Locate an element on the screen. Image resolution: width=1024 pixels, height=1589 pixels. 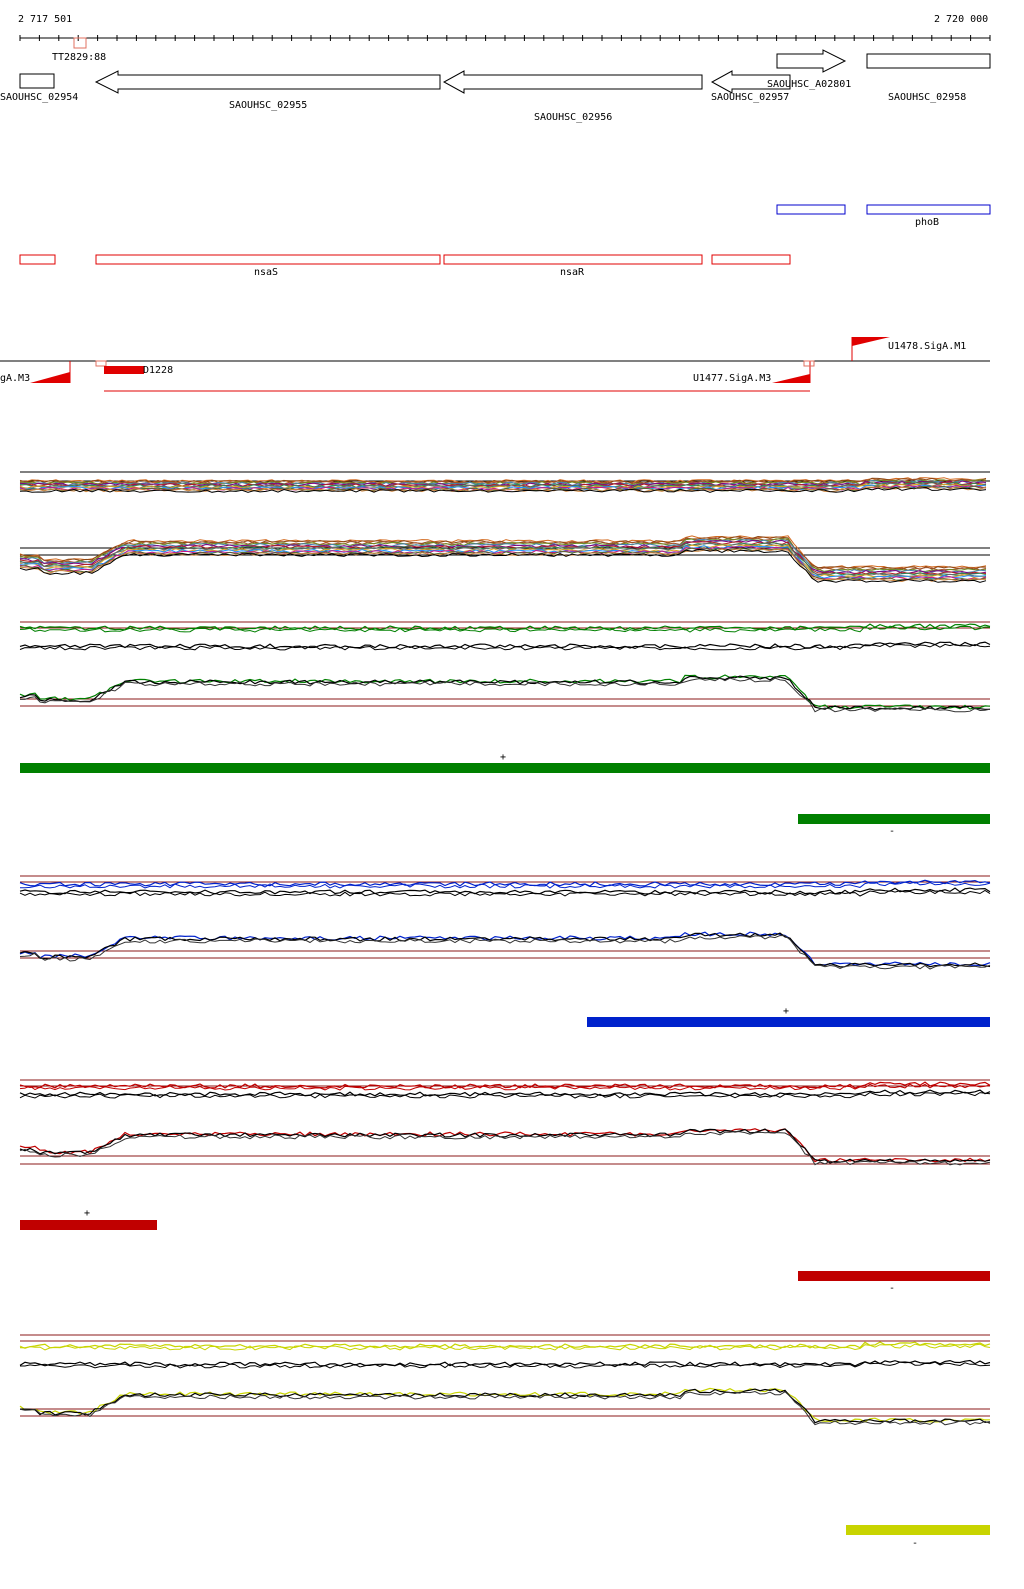
blue-feature-label: phoB is located at coordinates (927, 222).